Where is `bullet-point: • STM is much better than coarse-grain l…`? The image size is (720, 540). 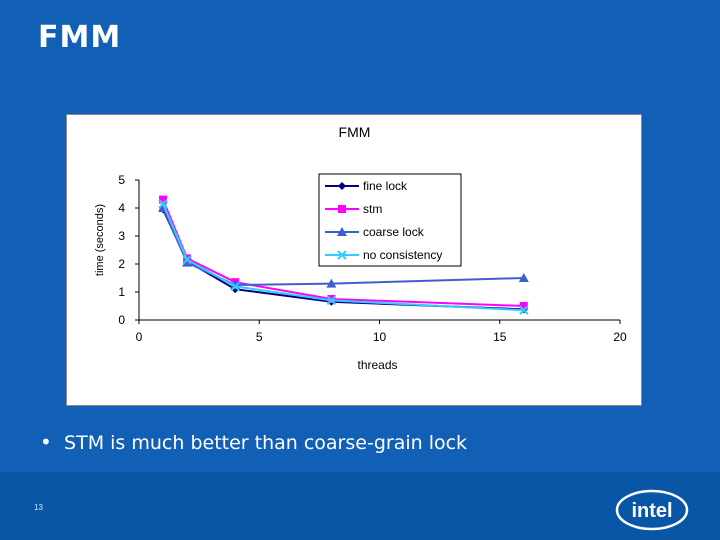
bullet-point: • STM is much better than coarse-grain l… is located at coordinates (253, 442).